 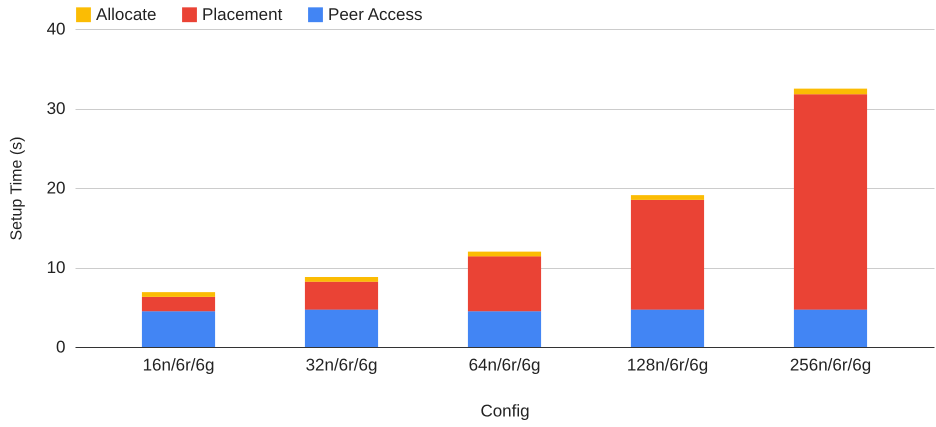 I want to click on x-axis-title: Config, so click(x=505, y=411).